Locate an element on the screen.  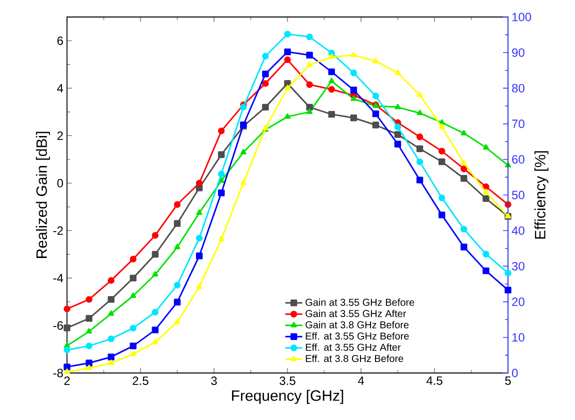
y-tick-label: -8 is located at coordinates (58, 373).